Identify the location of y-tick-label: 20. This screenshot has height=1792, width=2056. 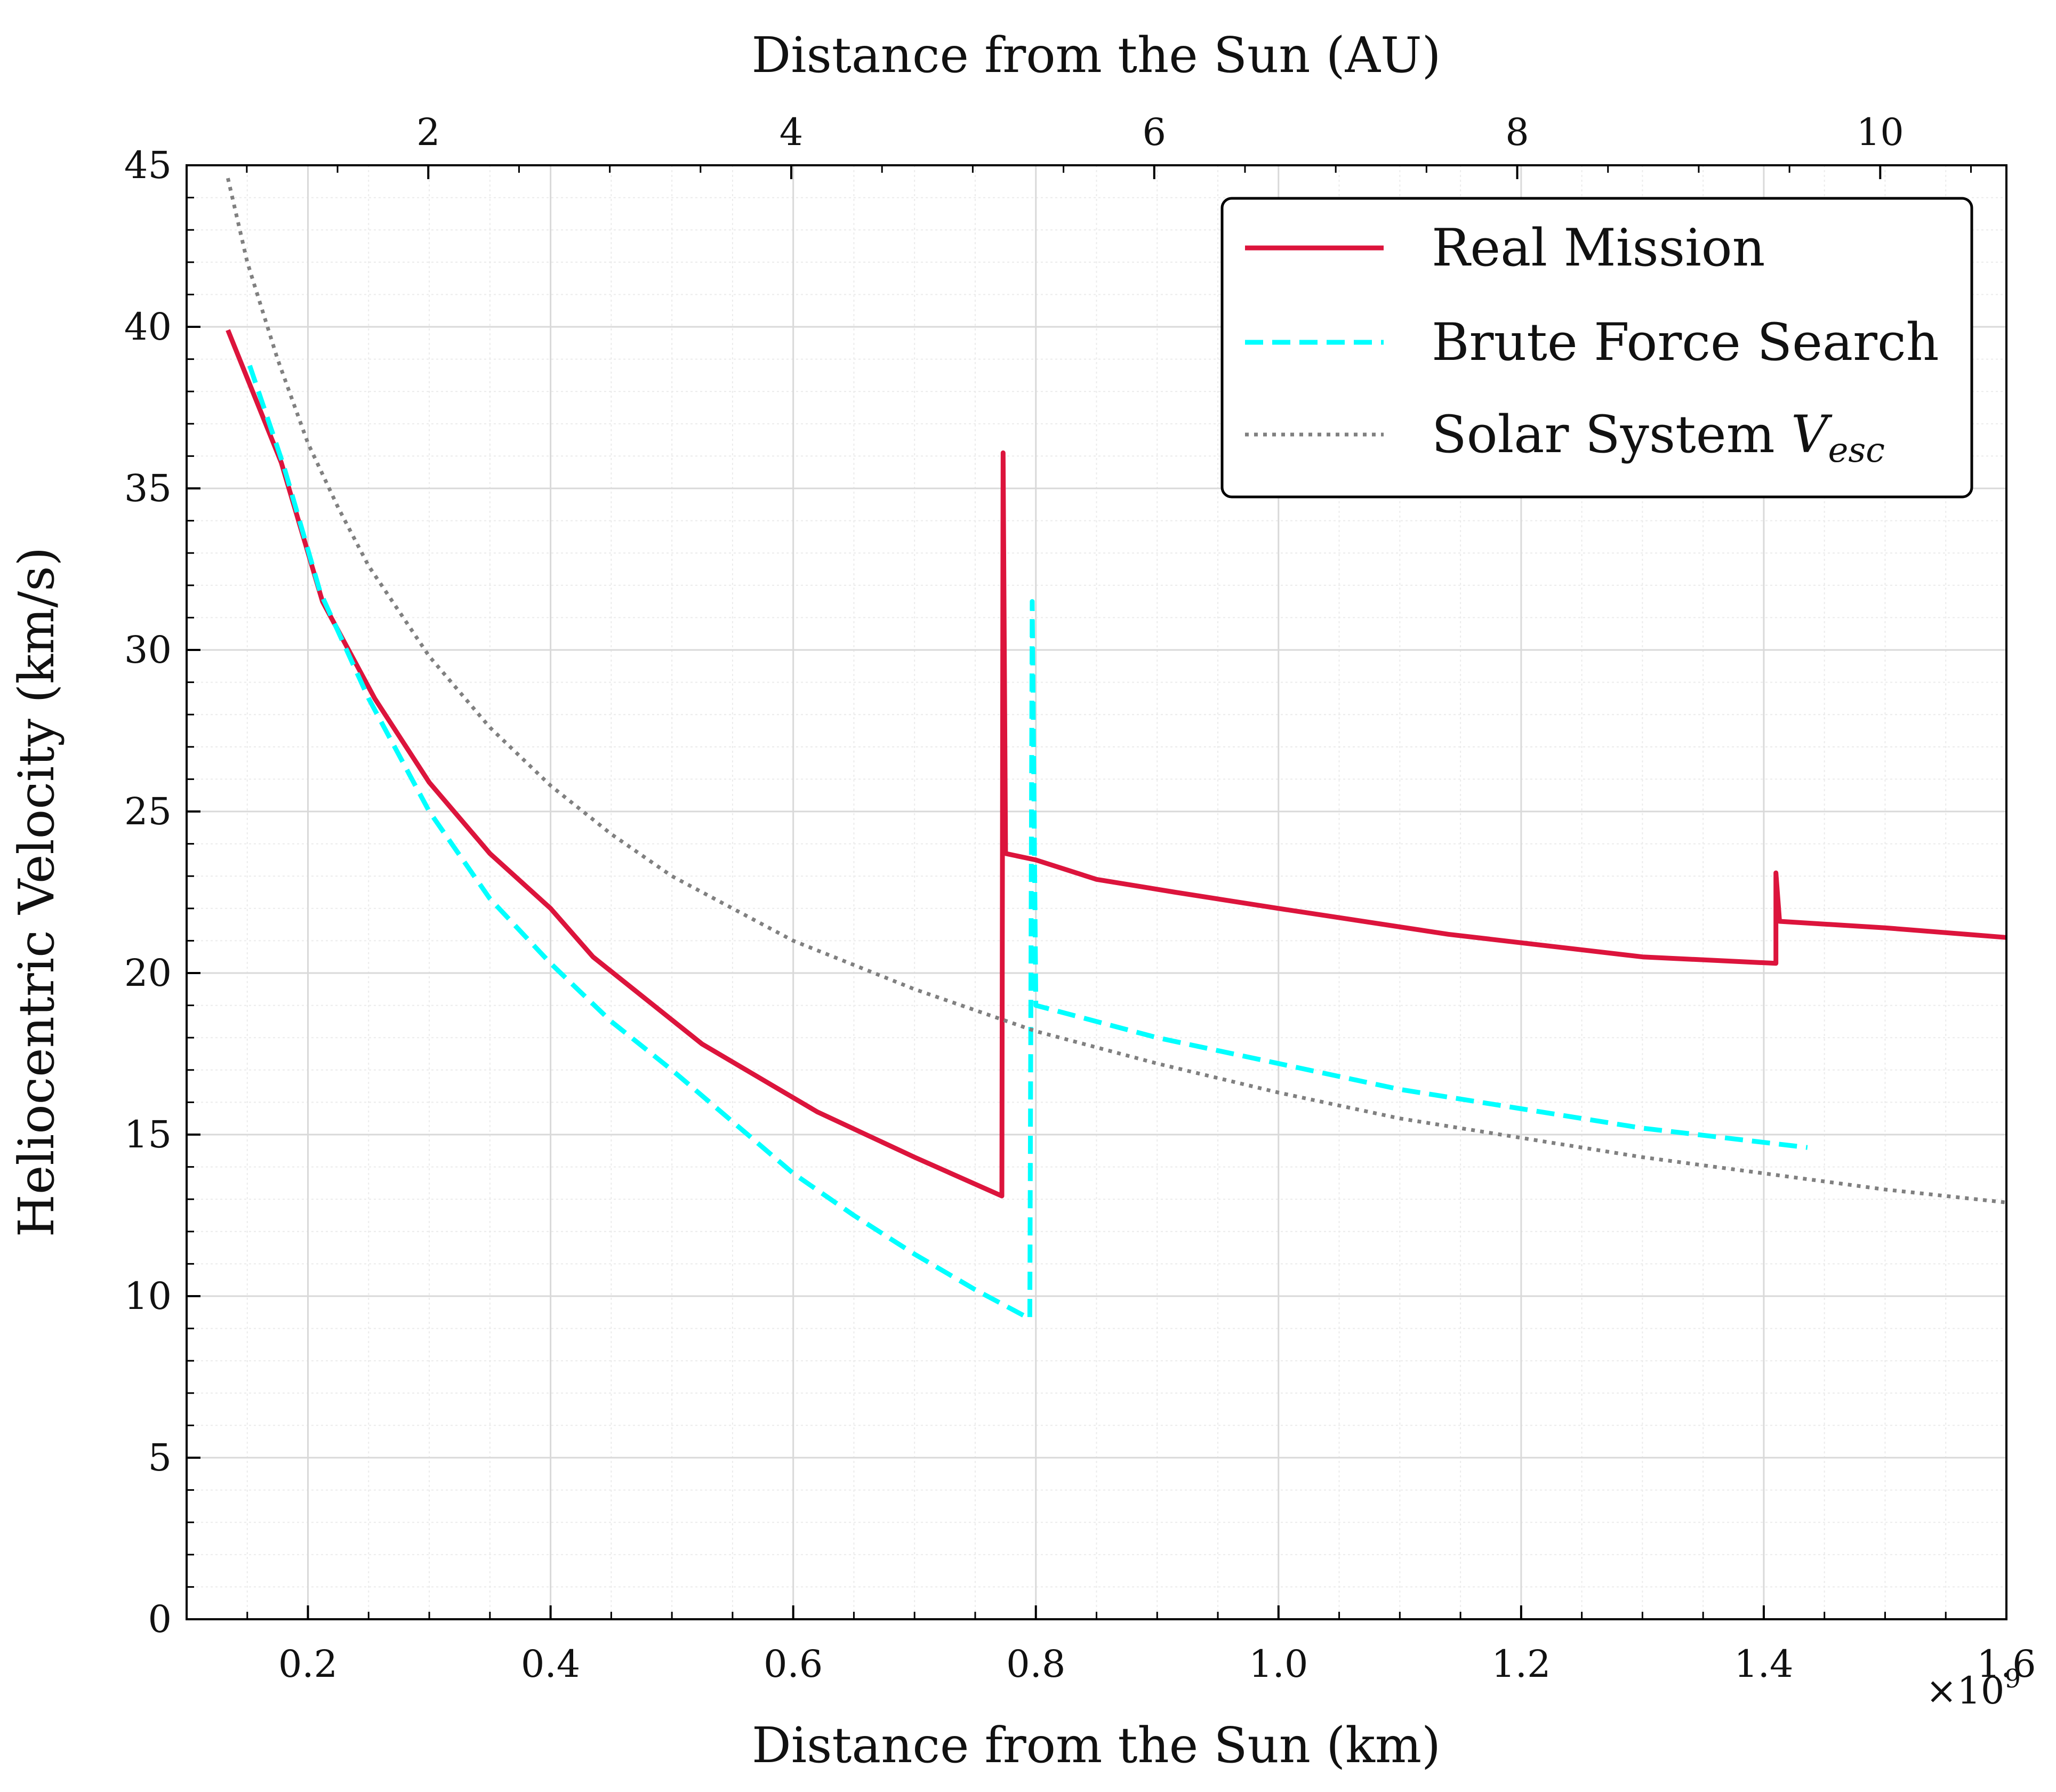
(148, 973).